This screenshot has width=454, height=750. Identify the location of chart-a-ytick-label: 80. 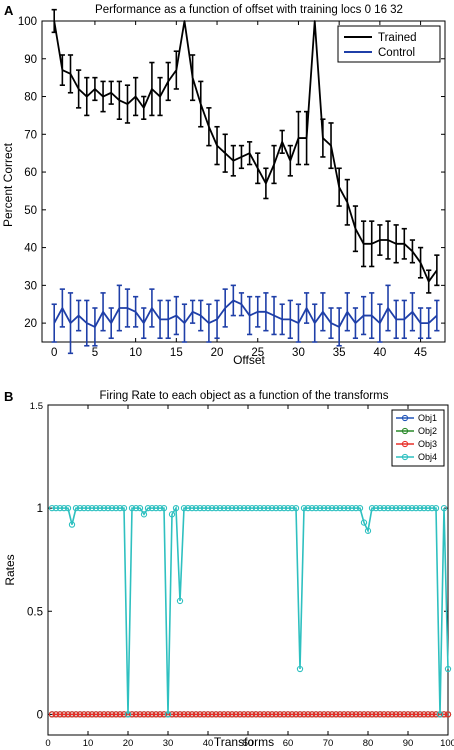
(30, 98).